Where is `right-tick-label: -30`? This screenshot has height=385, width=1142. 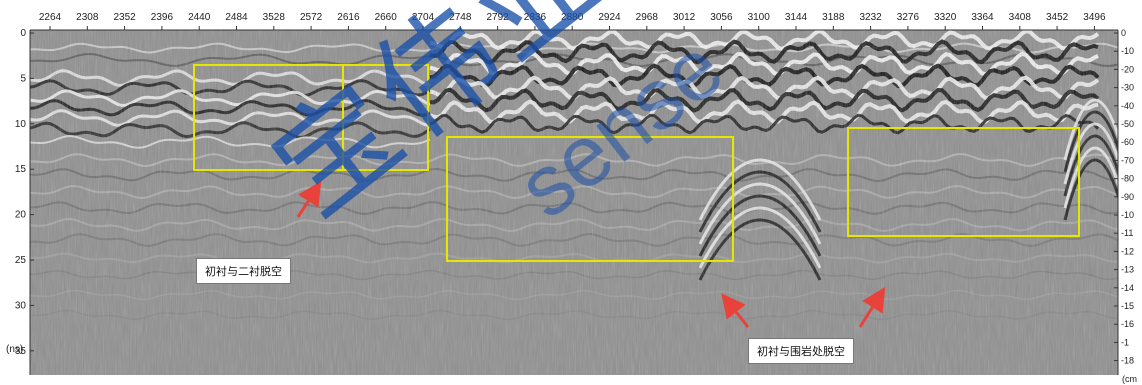 right-tick-label: -30 is located at coordinates (1127, 88).